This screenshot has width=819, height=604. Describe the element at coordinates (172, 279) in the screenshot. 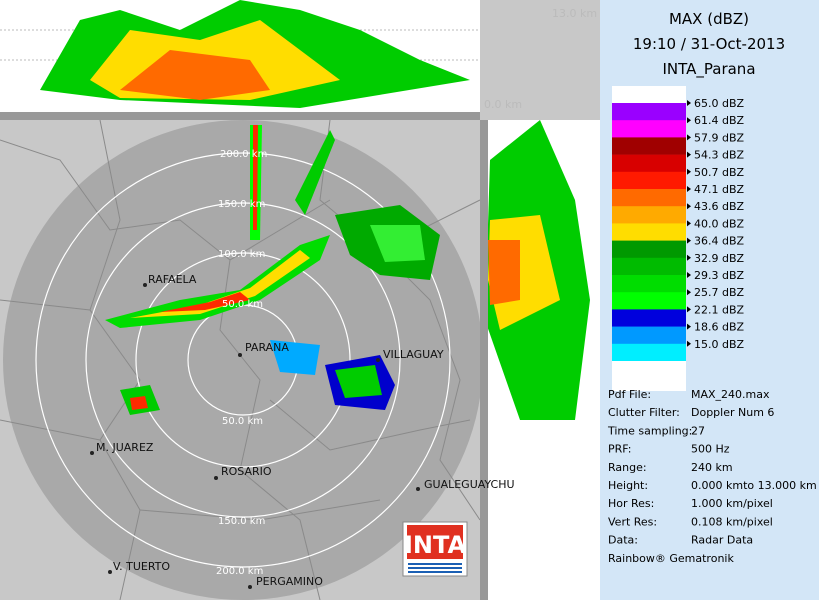

I see `city-label: RAFAELA` at that location.